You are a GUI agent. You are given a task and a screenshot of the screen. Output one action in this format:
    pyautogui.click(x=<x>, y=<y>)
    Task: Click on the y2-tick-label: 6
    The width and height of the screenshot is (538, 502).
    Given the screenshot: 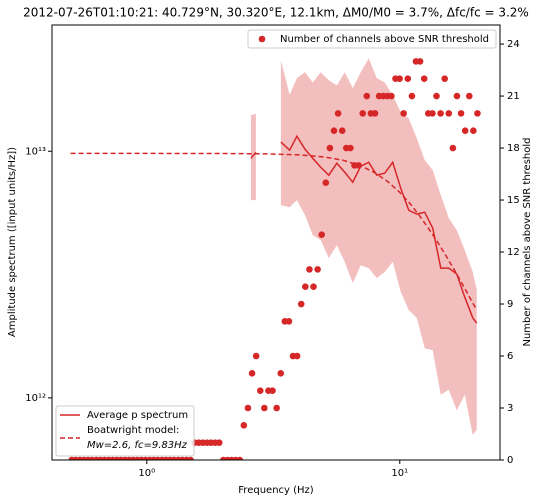 What is the action you would take?
    pyautogui.click(x=510, y=356)
    